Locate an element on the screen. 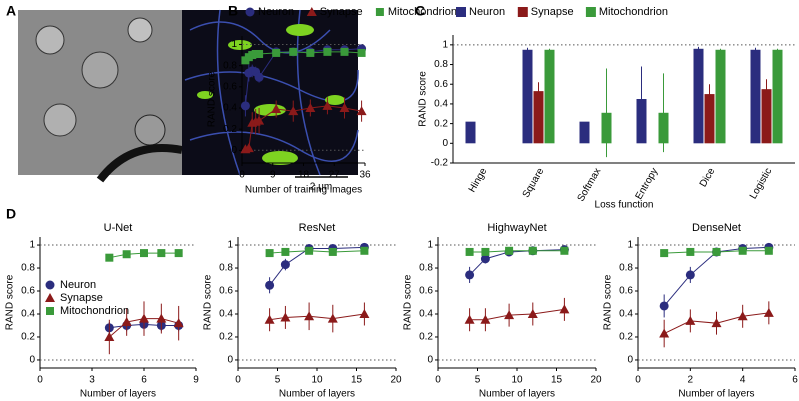  chart-title: HighwayNet is located at coordinates (516, 228).